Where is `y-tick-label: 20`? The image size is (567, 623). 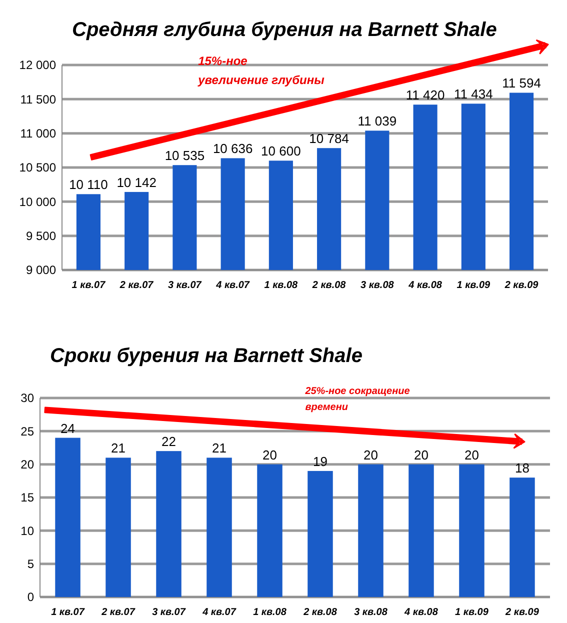 y-tick-label: 20 is located at coordinates (27, 465).